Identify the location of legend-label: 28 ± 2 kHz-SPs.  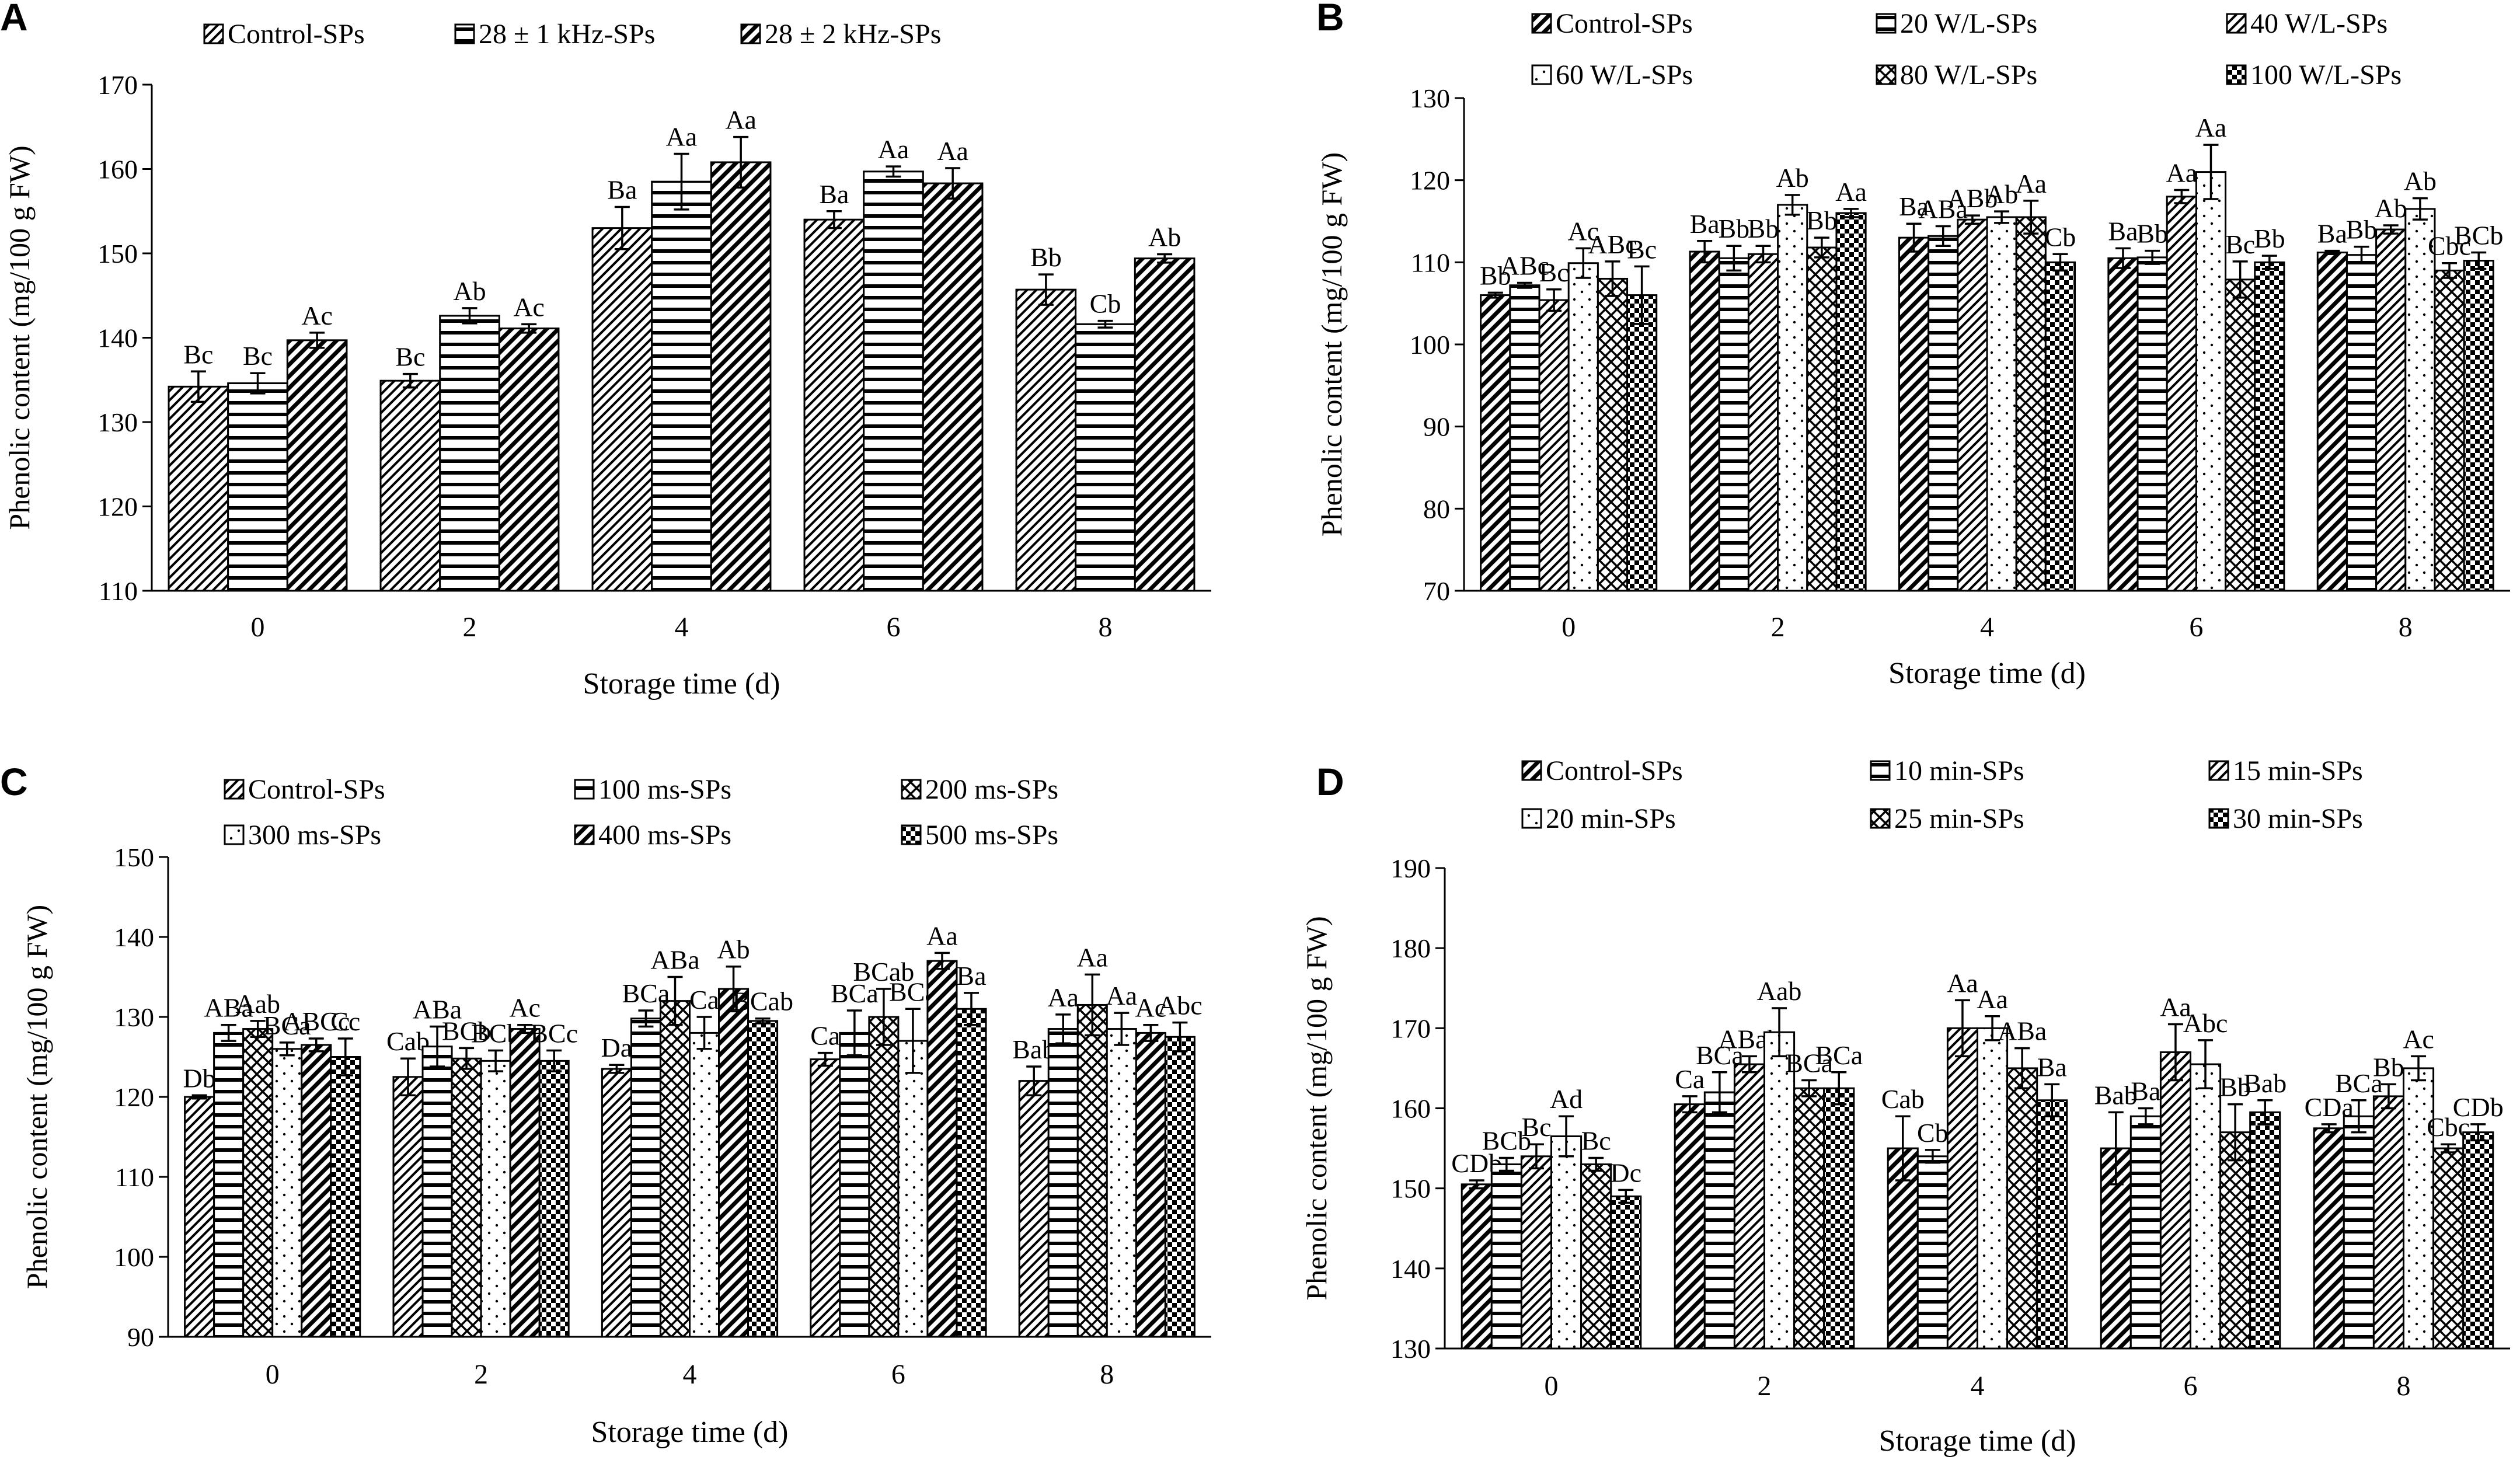
(853, 34).